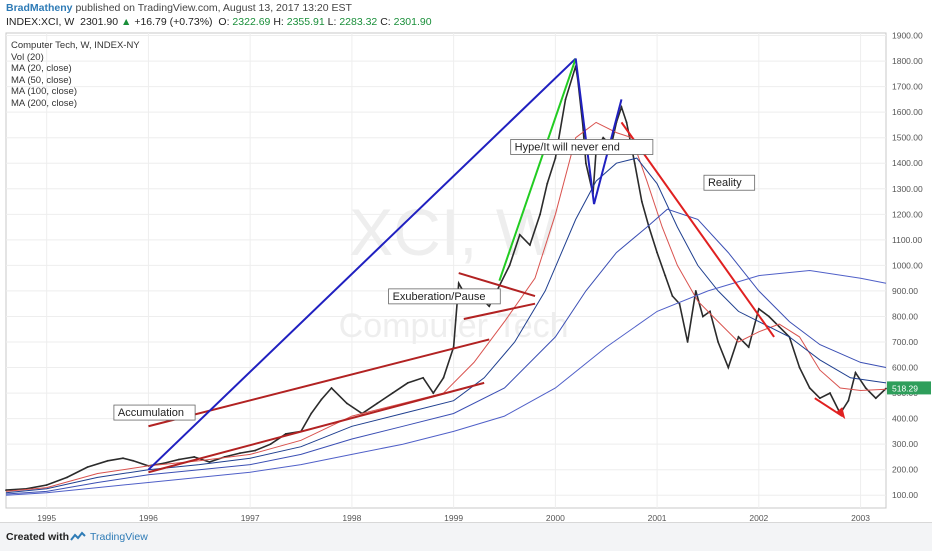 This screenshot has height=551, width=932. Describe the element at coordinates (905, 388) in the screenshot. I see `price-tag-label: 518.29` at that location.